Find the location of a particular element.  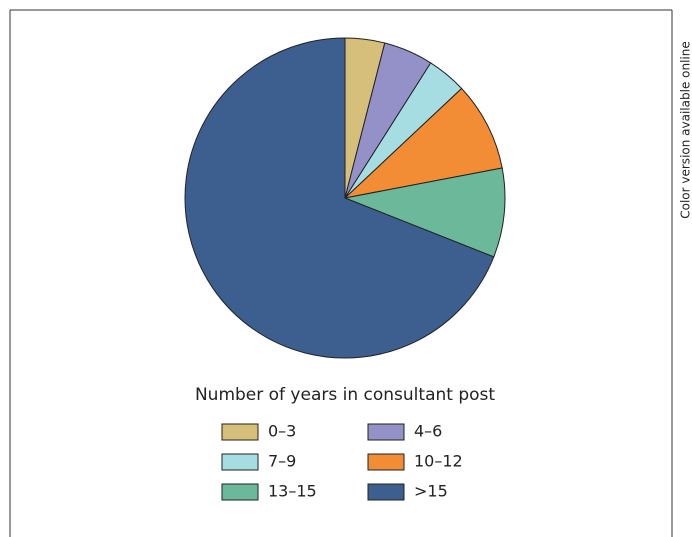

side-note: Color version available online is located at coordinates (685, 130).